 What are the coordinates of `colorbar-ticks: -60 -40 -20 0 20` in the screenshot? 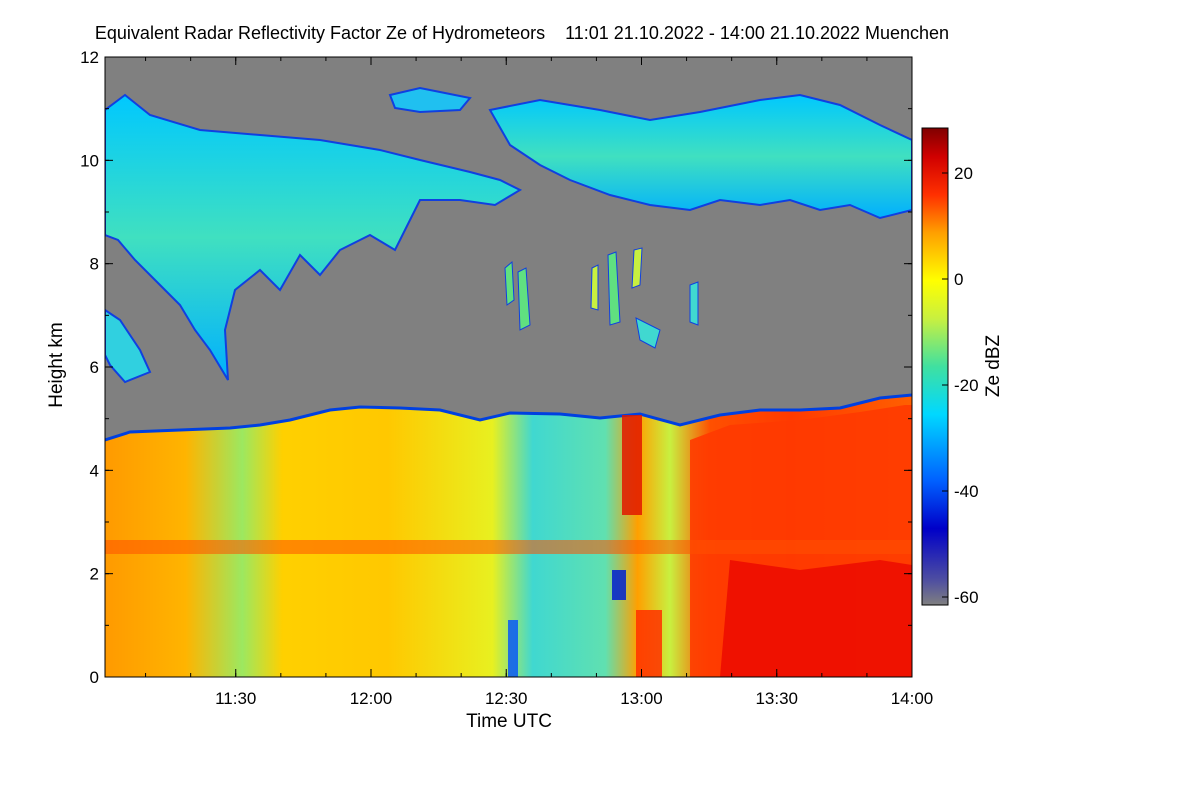 It's located at (960, 385).